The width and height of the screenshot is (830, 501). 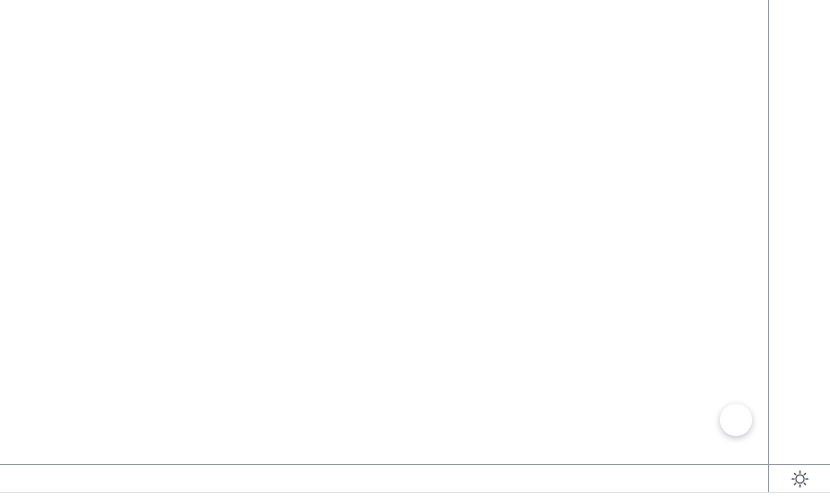 I want to click on price-axis, so click(x=799, y=232).